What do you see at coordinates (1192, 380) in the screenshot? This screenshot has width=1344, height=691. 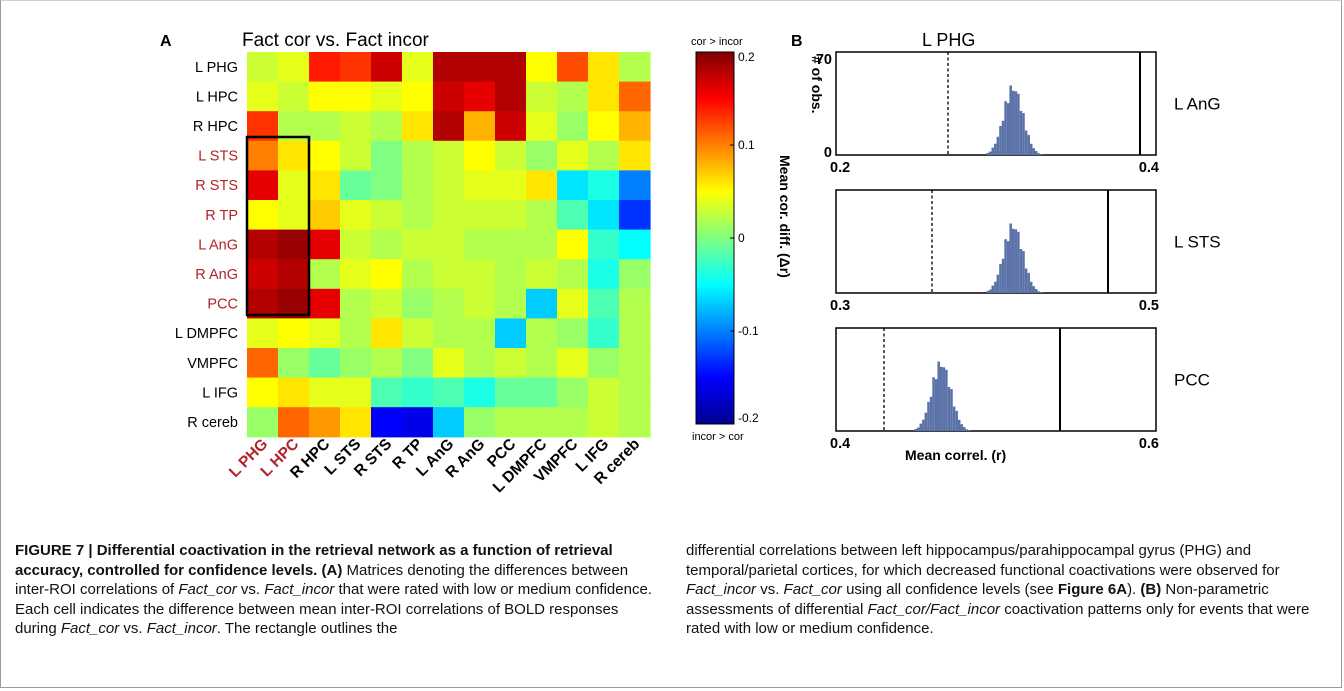 I see `subplot-name: PCC` at bounding box center [1192, 380].